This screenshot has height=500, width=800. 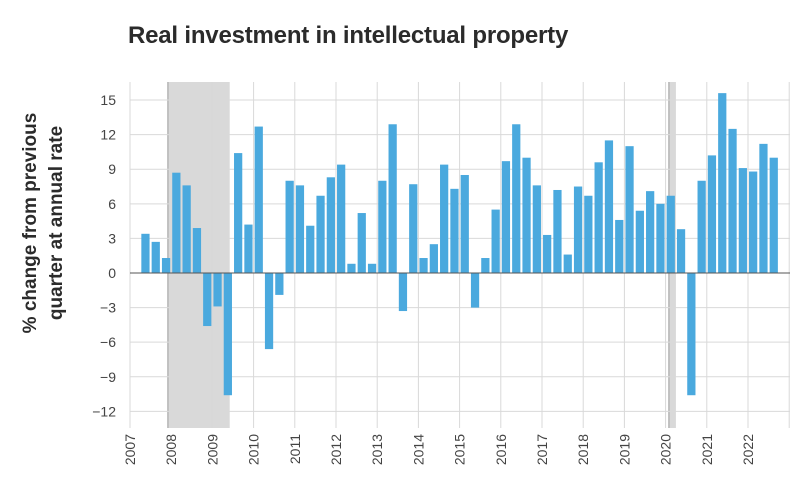 What do you see at coordinates (666, 449) in the screenshot?
I see `x-tick-label: 2020` at bounding box center [666, 449].